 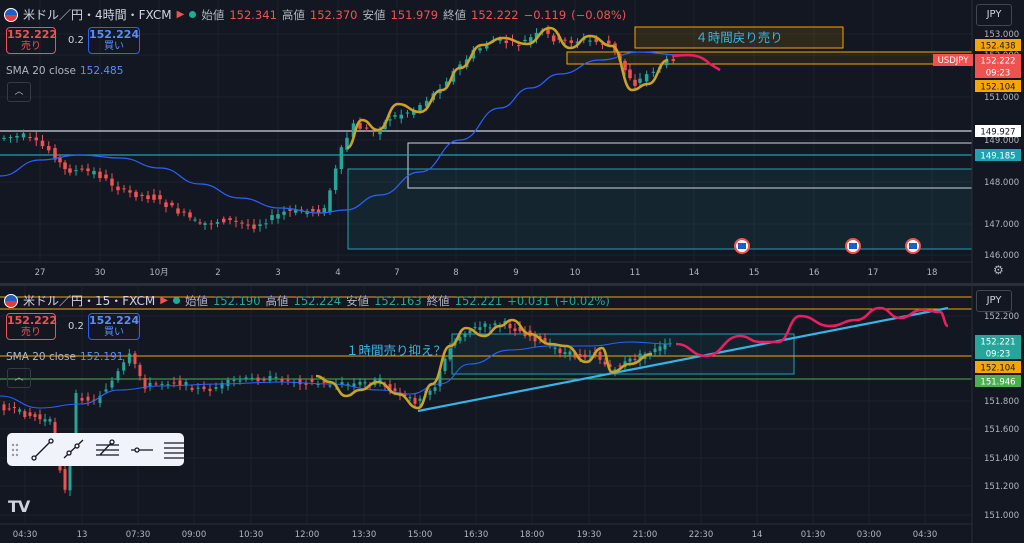 I want to click on price-tag-152438: 152.438, so click(x=997, y=47).